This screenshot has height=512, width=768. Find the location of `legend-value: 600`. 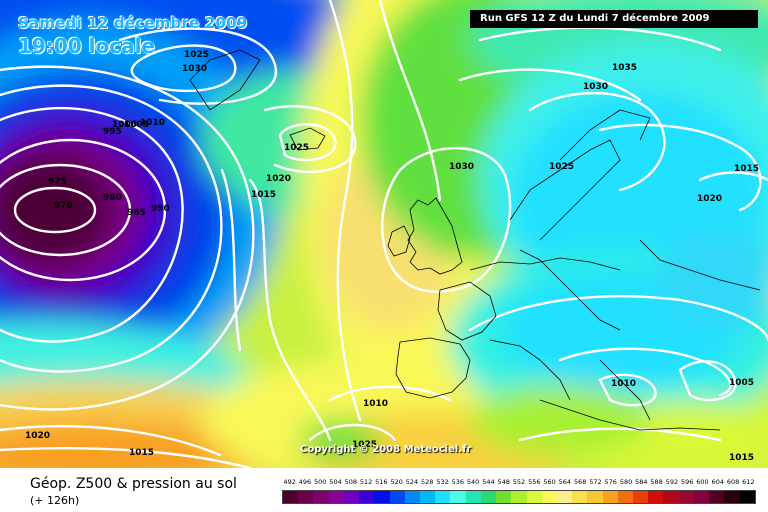

legend-value: 600 is located at coordinates (702, 482).